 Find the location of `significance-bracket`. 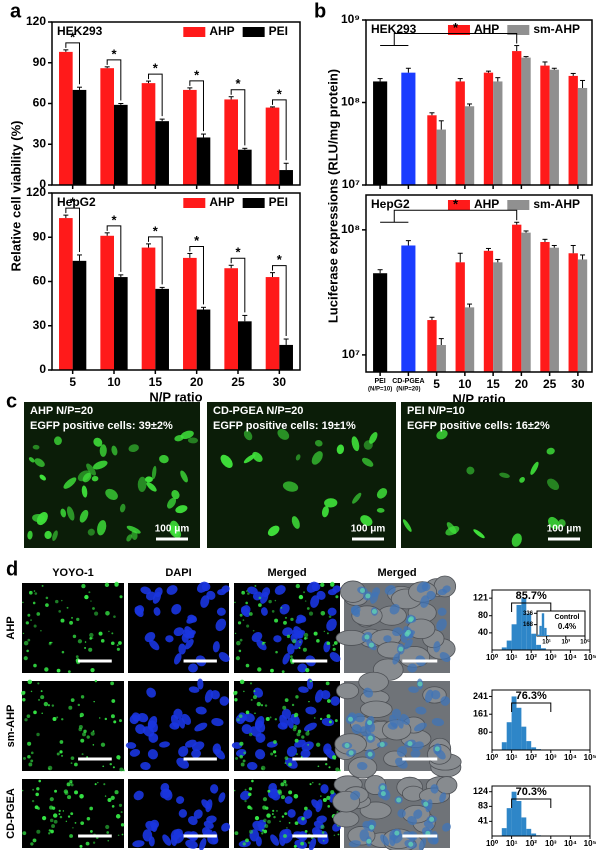

significance-bracket is located at coordinates (196, 275).